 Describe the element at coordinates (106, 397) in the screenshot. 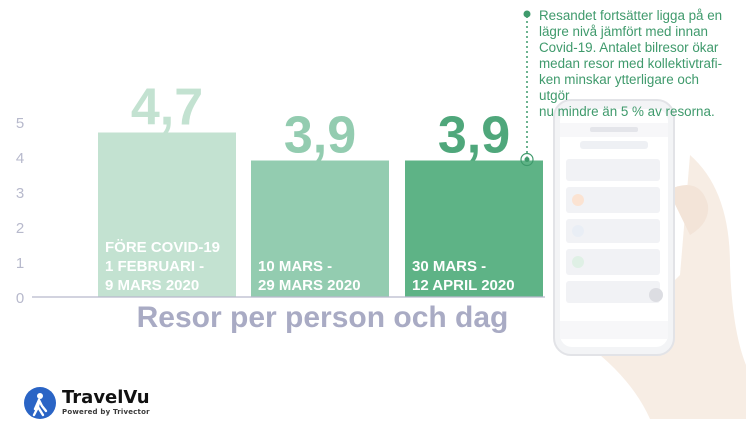

I see `brand-name: TravelVu` at that location.